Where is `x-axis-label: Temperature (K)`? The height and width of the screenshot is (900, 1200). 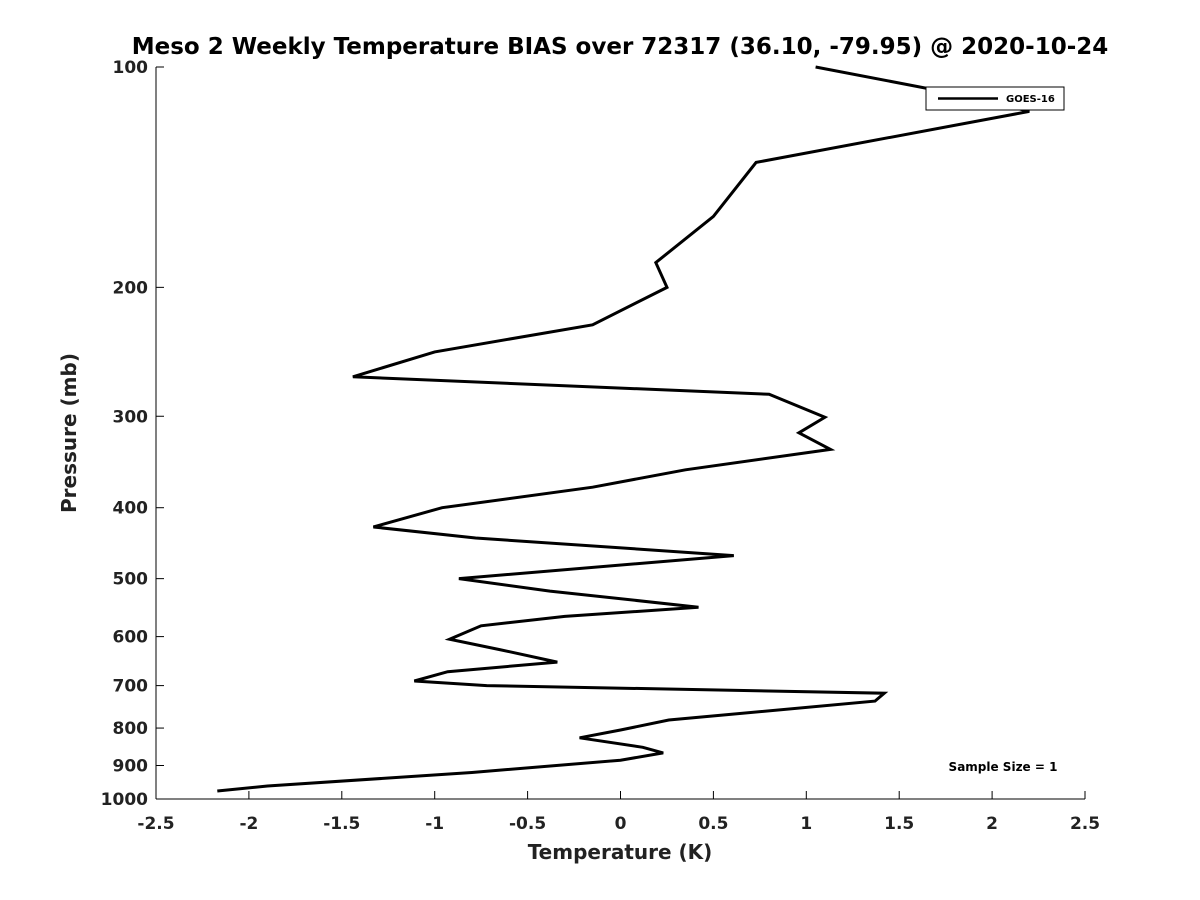 x-axis-label: Temperature (K) is located at coordinates (620, 852).